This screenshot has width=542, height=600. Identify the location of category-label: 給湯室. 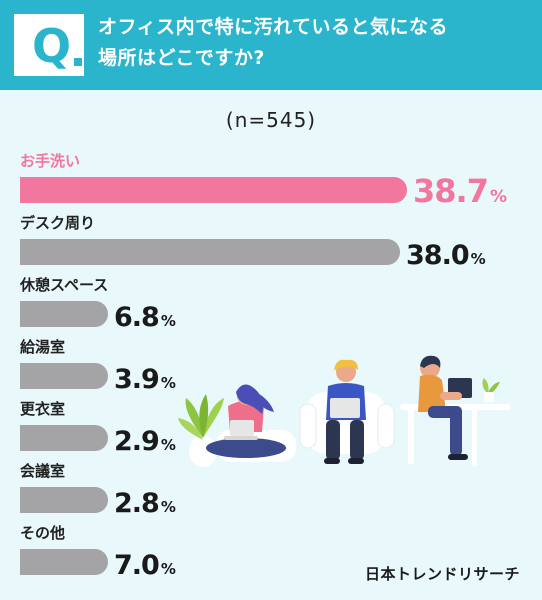
(42, 347).